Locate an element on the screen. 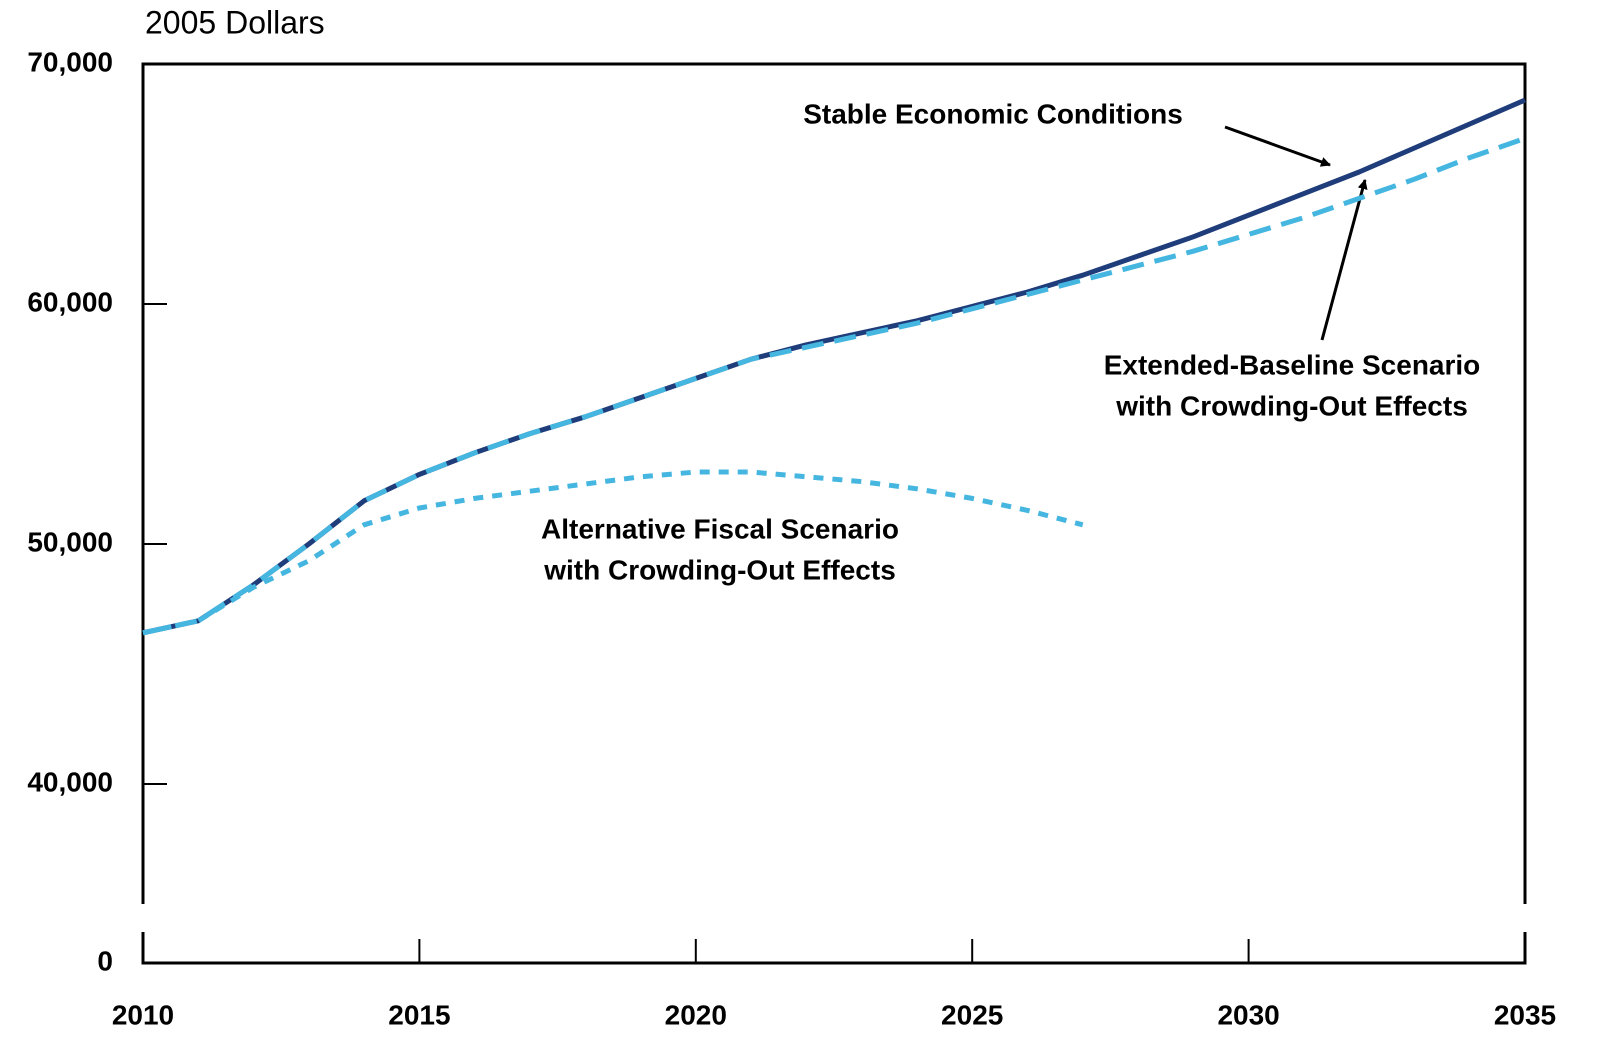 This screenshot has height=1053, width=1598. y-axis-label: 2005 Dollars is located at coordinates (235, 22).